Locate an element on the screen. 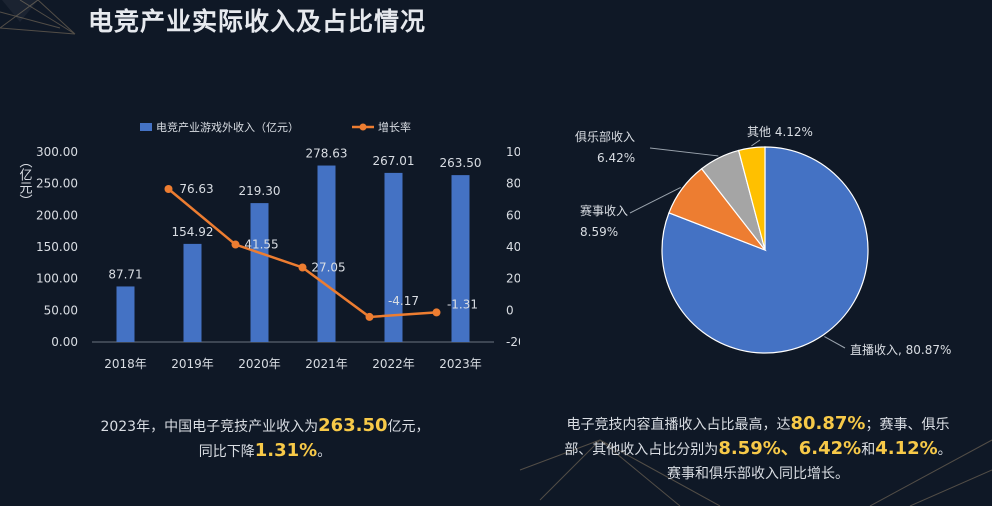  y-left-tick-label: 200.00 is located at coordinates (57, 215).